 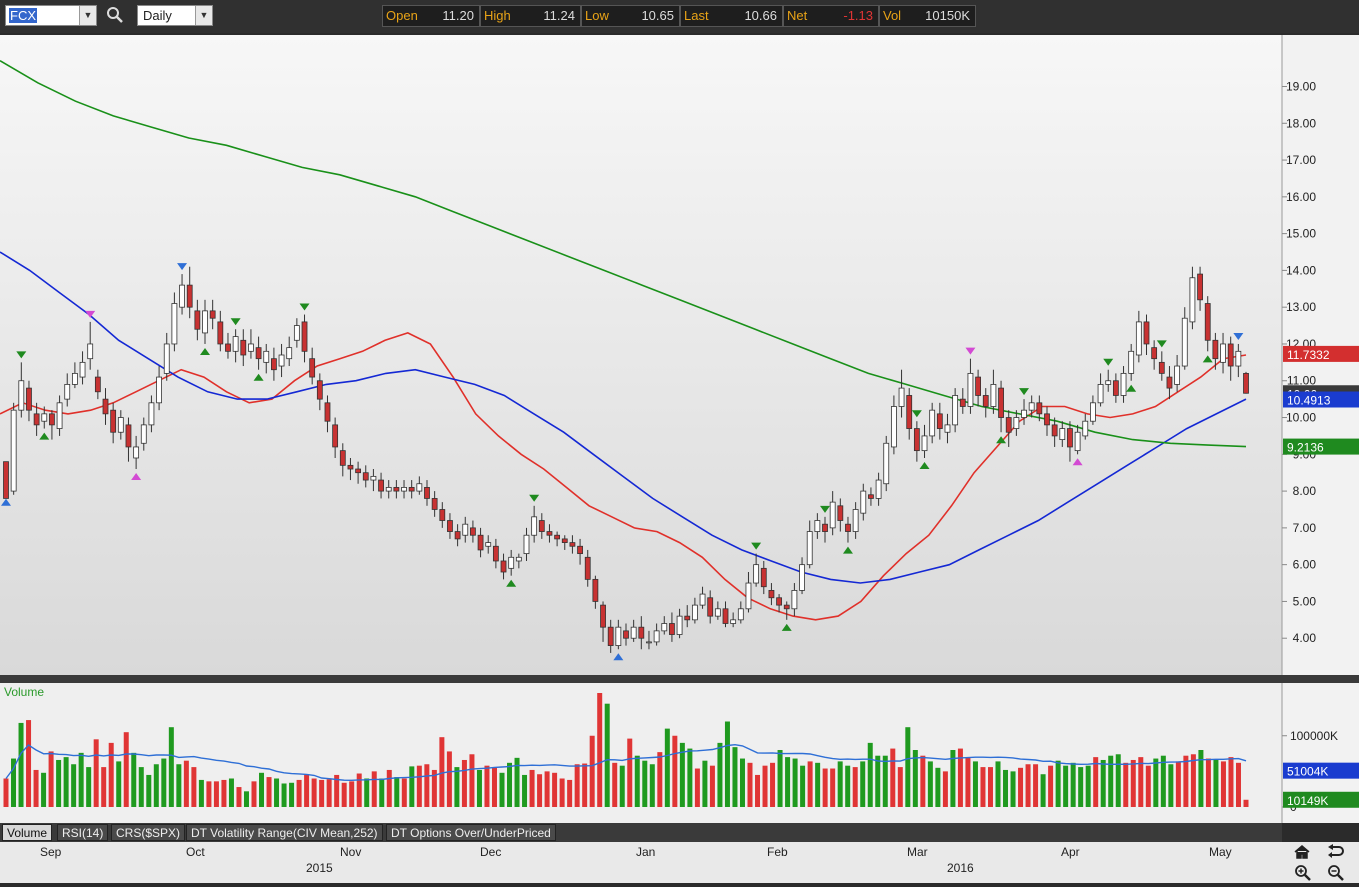 I want to click on price-tag, so click(x=1321, y=353).